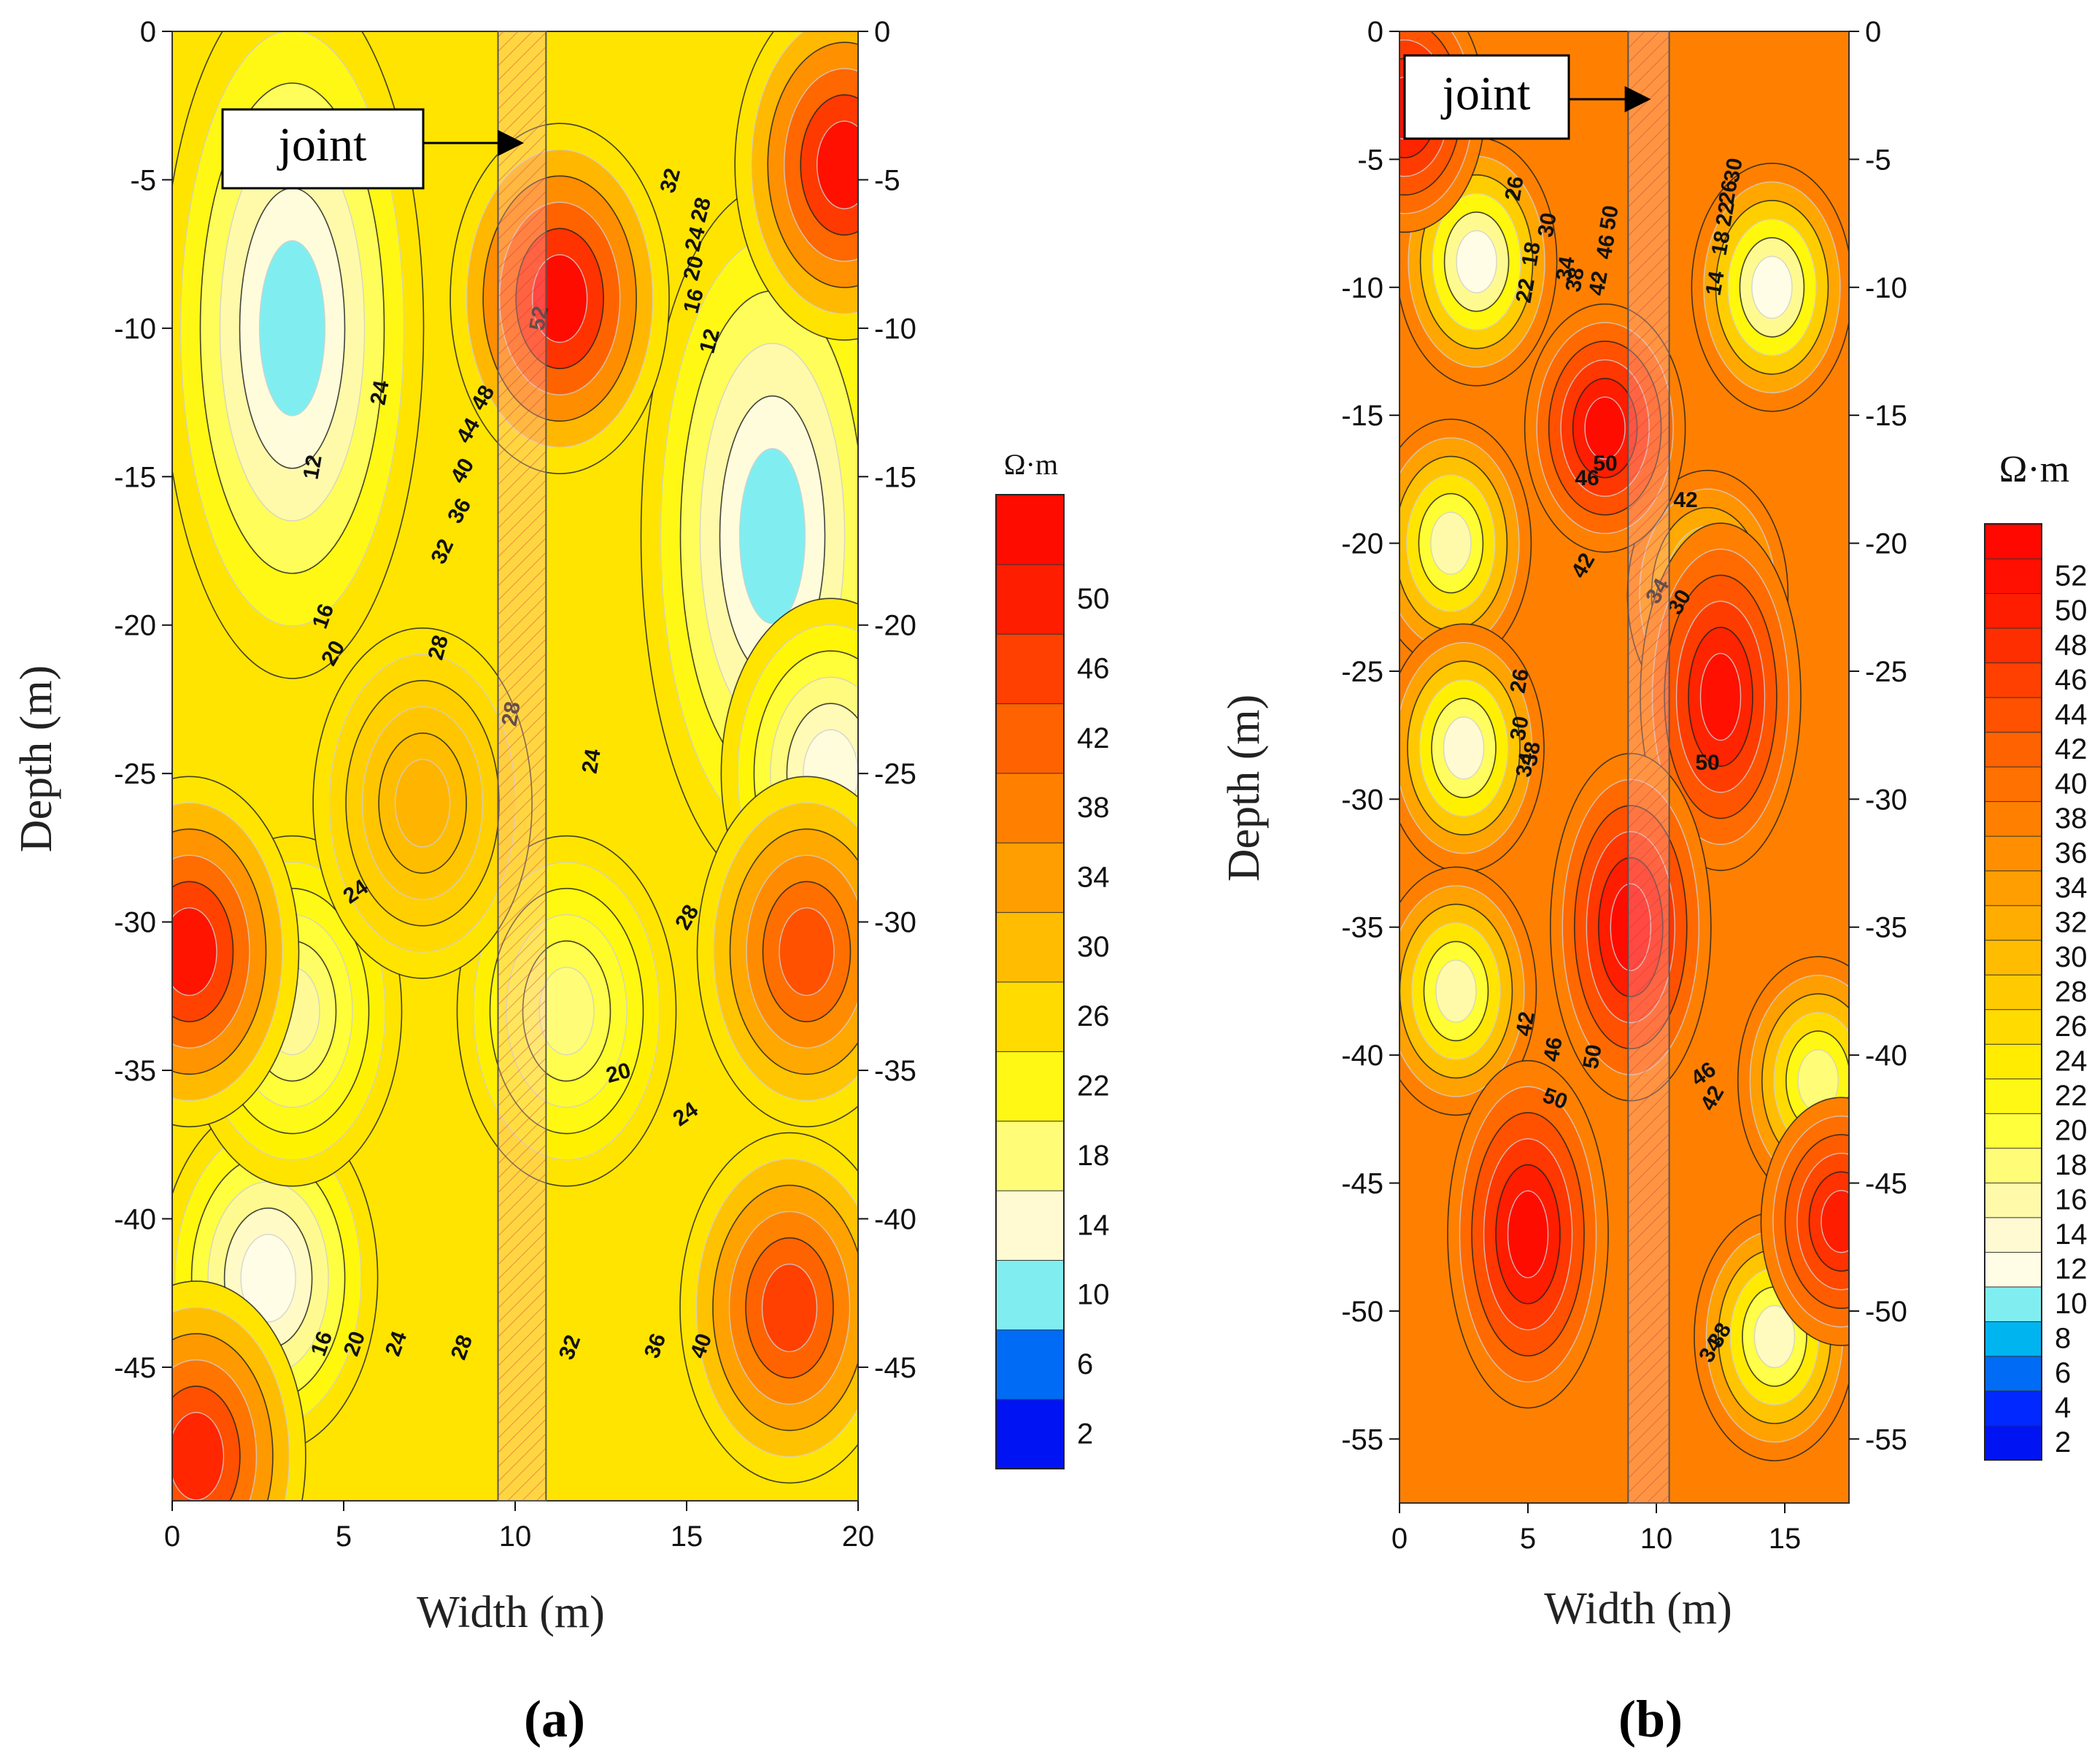 The width and height of the screenshot is (2100, 1762). What do you see at coordinates (1650, 1719) in the screenshot?
I see `panel-label-b: (b)` at bounding box center [1650, 1719].